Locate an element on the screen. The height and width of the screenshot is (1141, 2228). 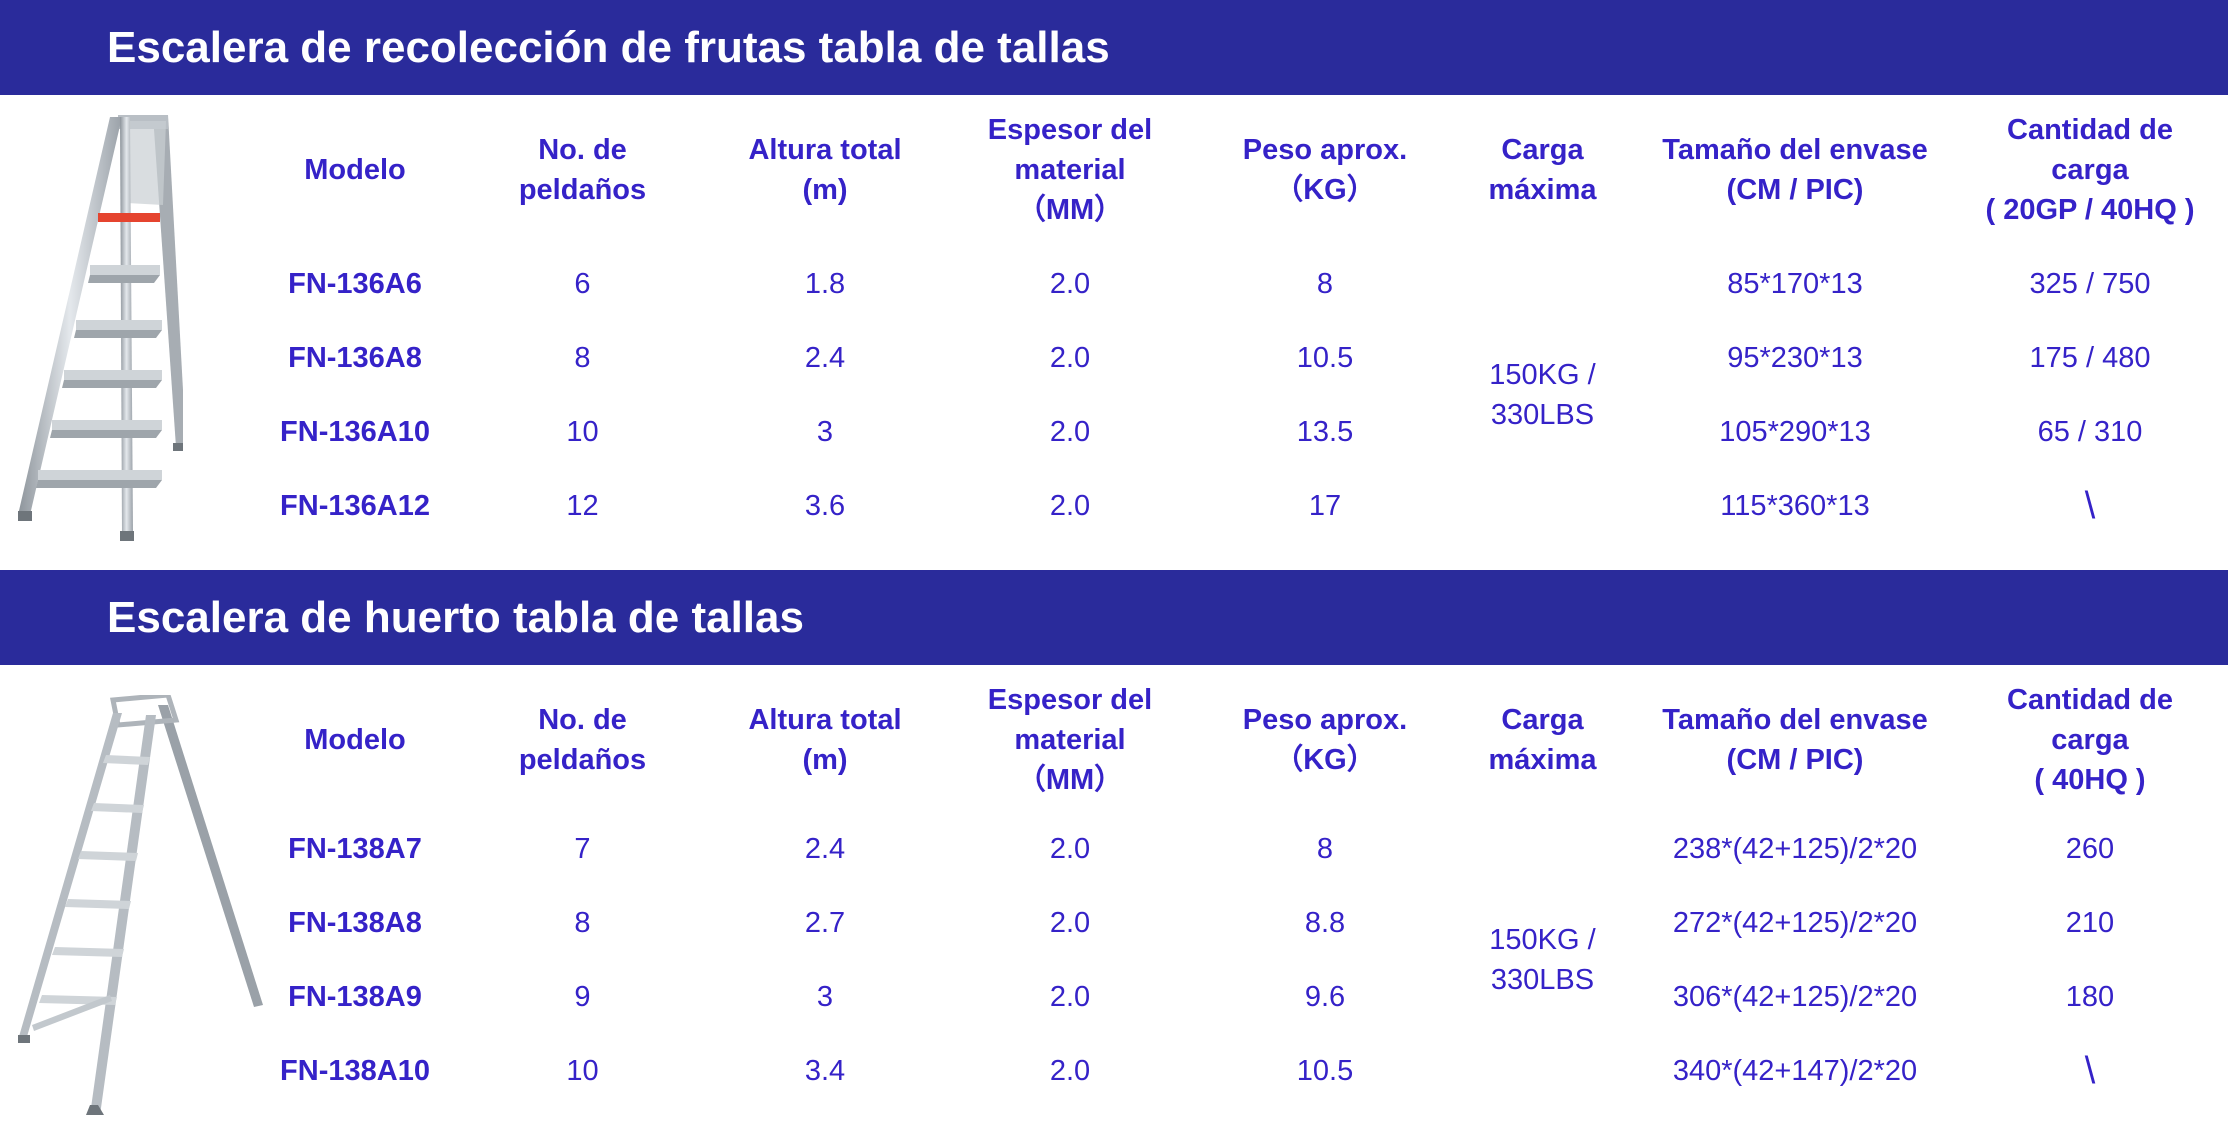
table-cell-package: 340*(42+147)/2*20 is located at coordinates (1795, 1071).